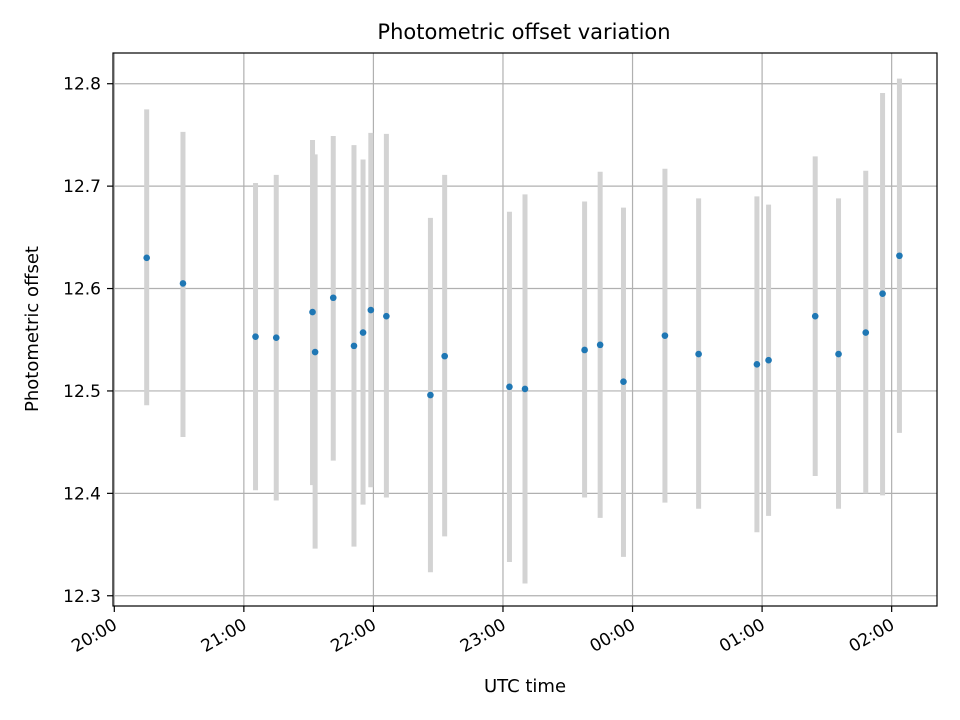 The width and height of the screenshot is (960, 720). Describe the element at coordinates (525, 686) in the screenshot. I see `x-axis-label: UTC time` at that location.